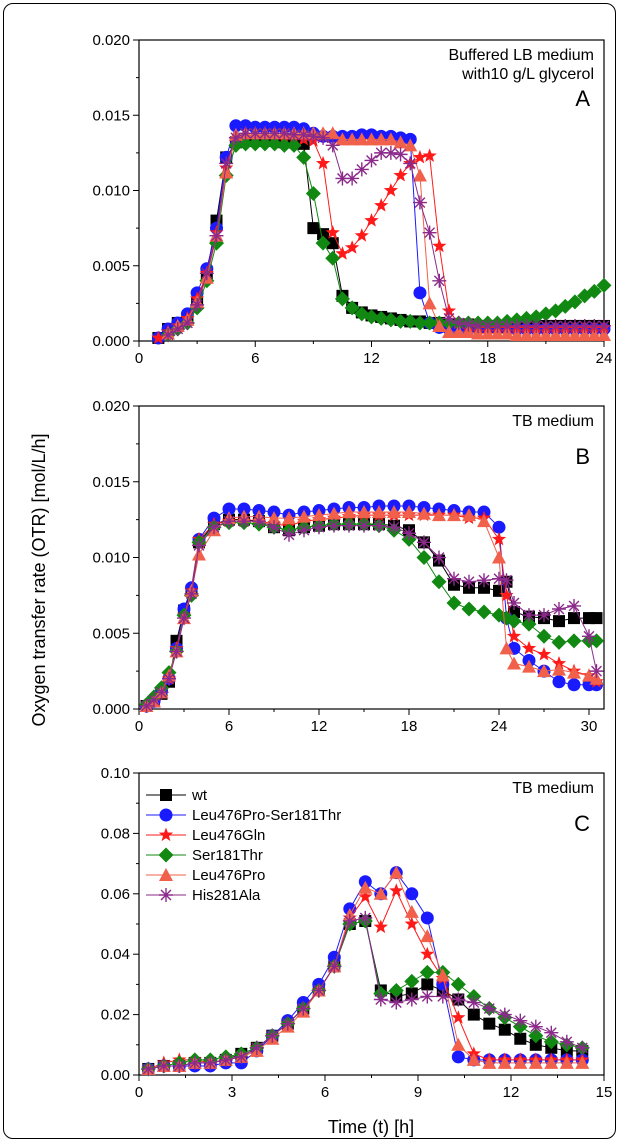  Describe the element at coordinates (228, 835) in the screenshot. I see `legend-label: Leu476Gln` at that location.